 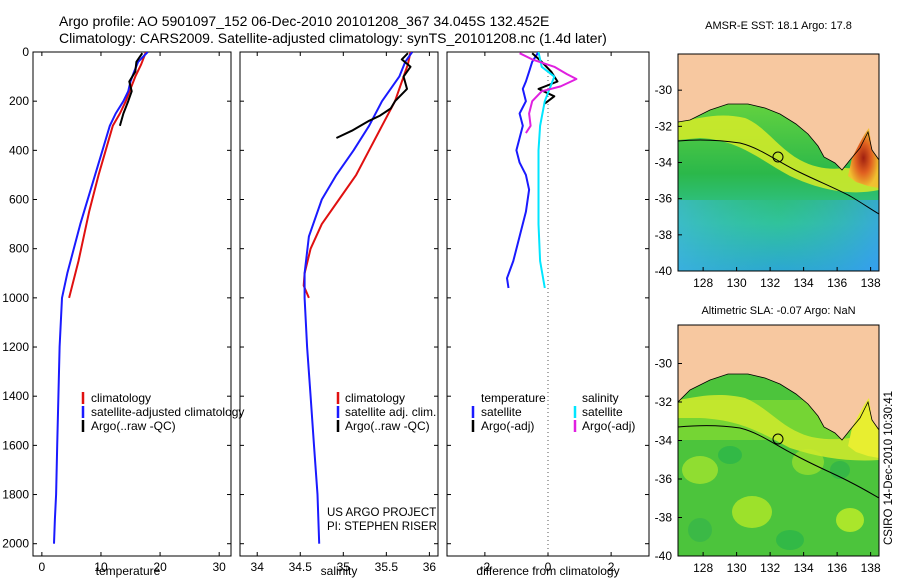 I want to click on sla-coastal-band, so click(x=778, y=427).